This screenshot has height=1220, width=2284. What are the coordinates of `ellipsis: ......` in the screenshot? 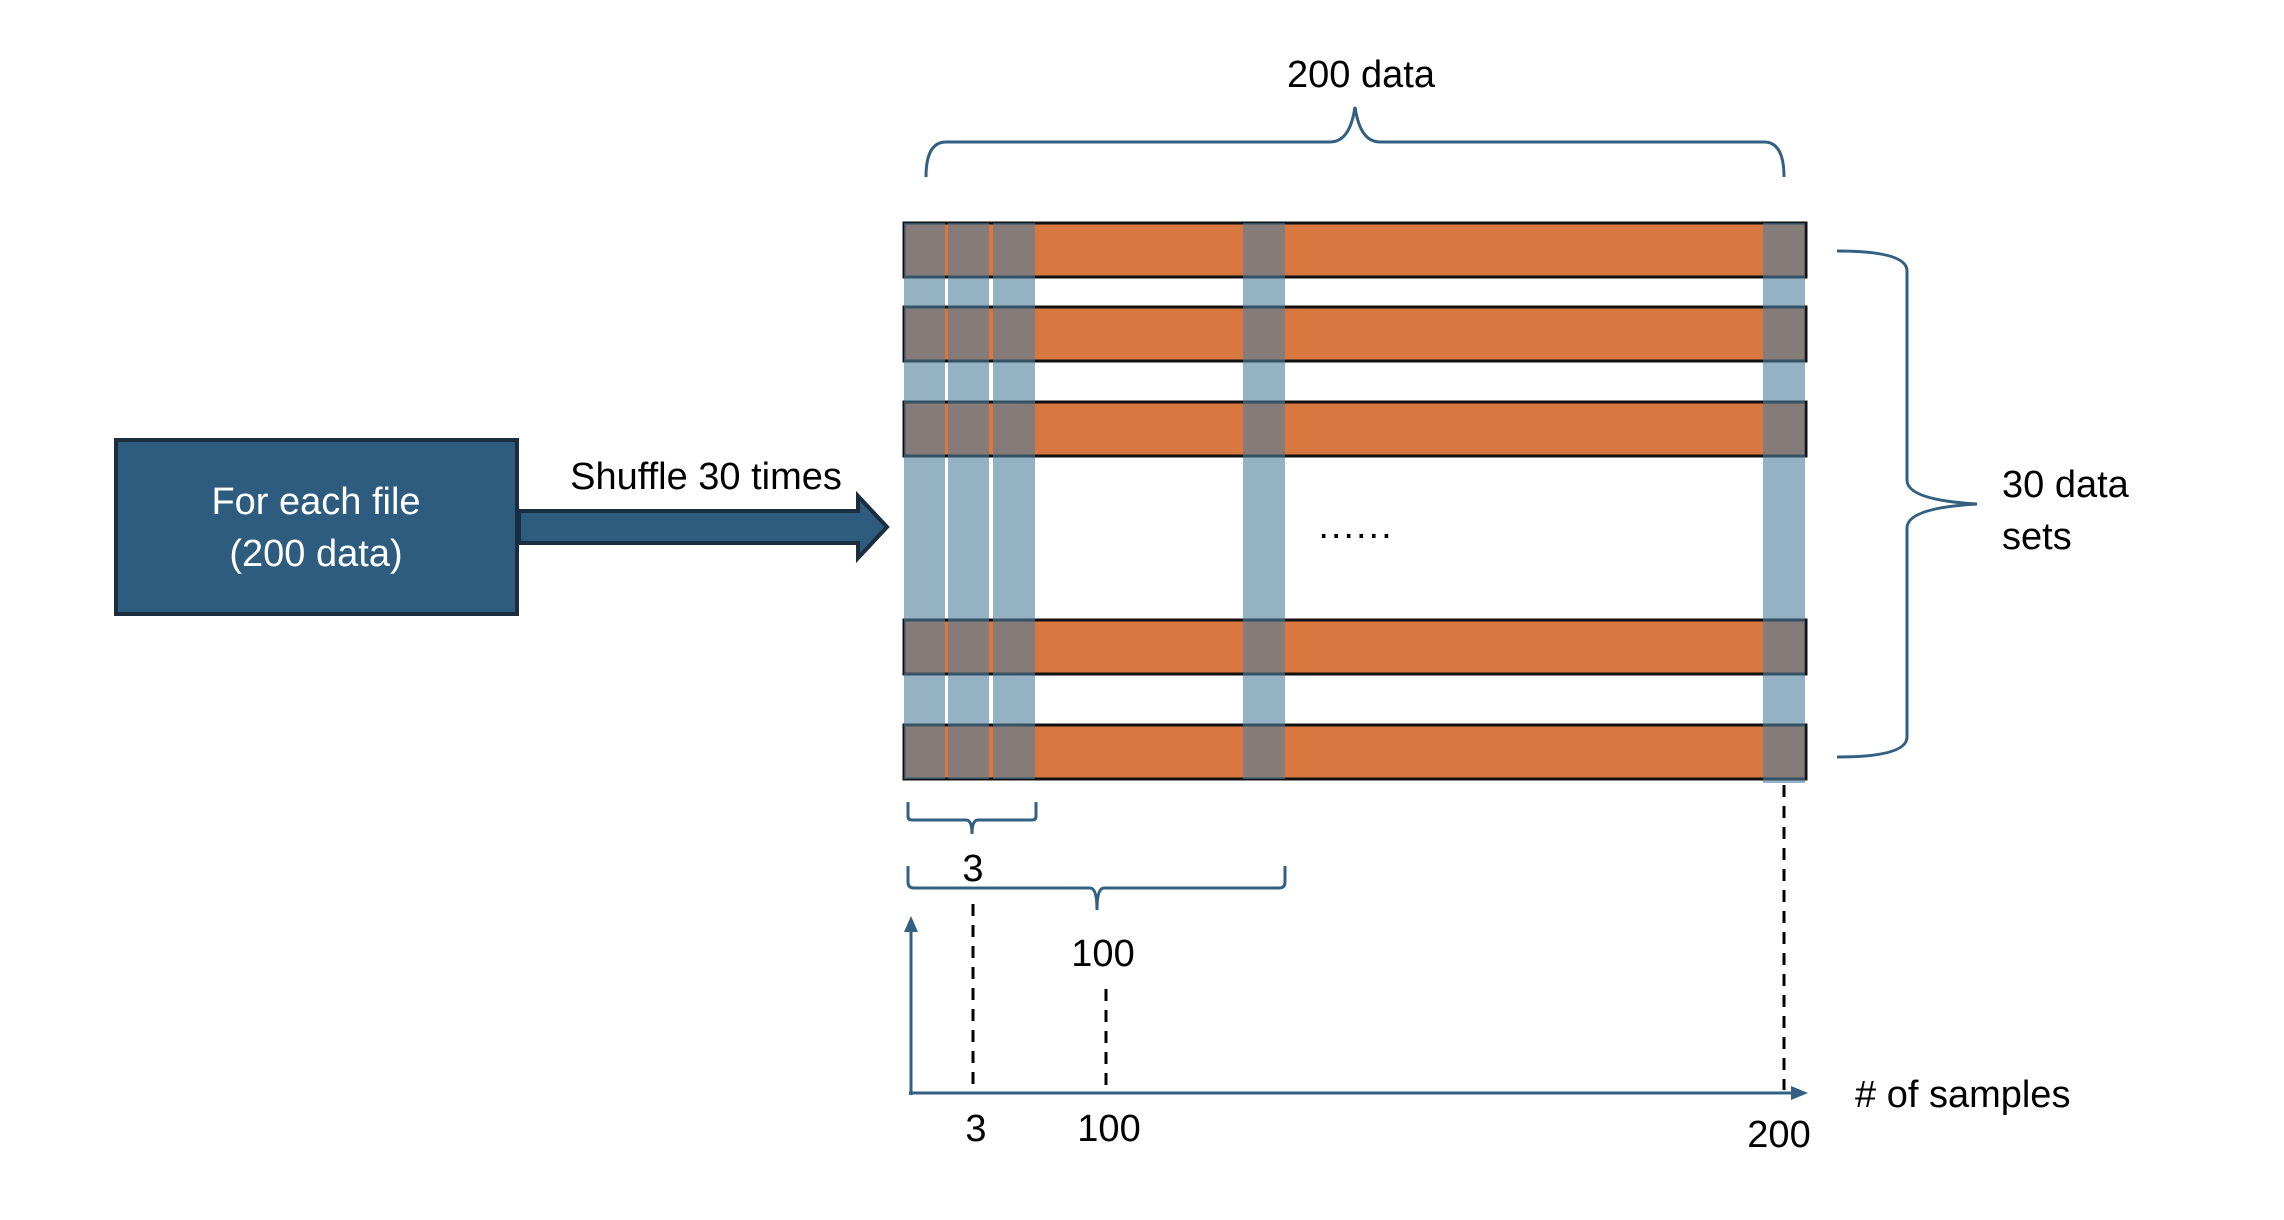 It's located at (1355, 526).